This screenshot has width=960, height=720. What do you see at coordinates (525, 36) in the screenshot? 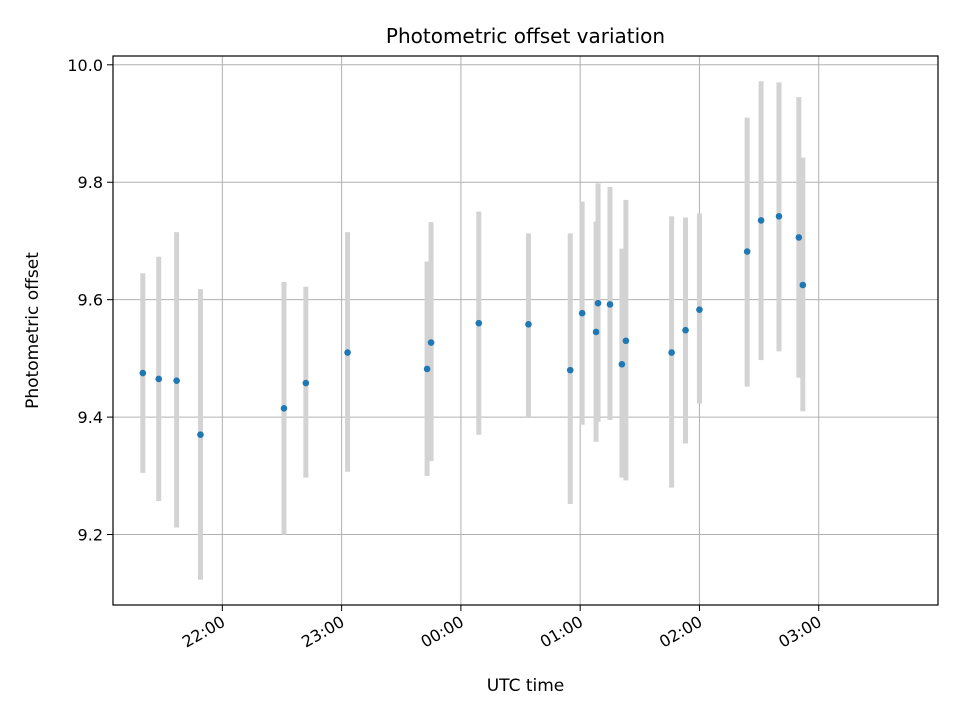
I see `chart-title: Photometric offset variation` at bounding box center [525, 36].